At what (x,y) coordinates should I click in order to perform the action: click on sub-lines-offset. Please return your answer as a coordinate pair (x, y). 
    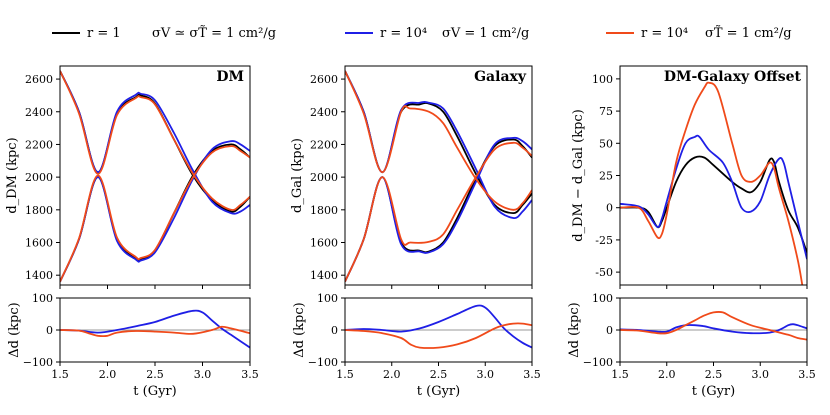
    Looking at the image, I should click on (713, 326).